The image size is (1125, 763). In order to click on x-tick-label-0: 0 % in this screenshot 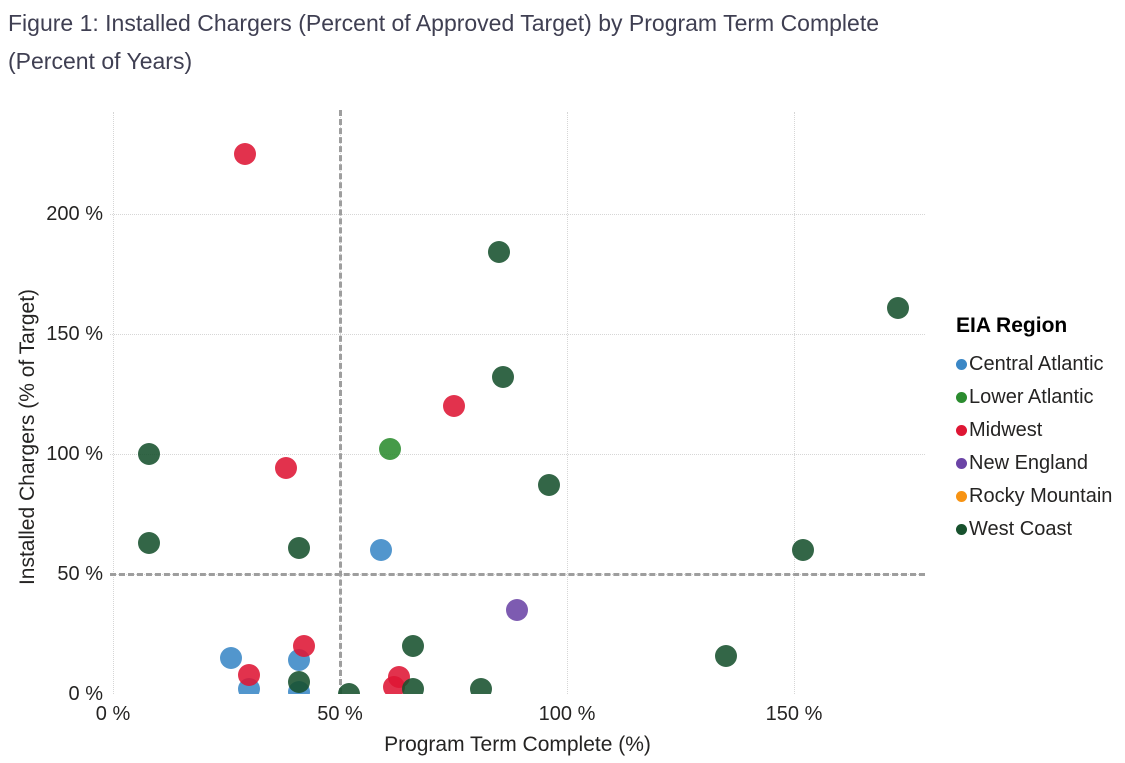, I will do `click(113, 714)`.